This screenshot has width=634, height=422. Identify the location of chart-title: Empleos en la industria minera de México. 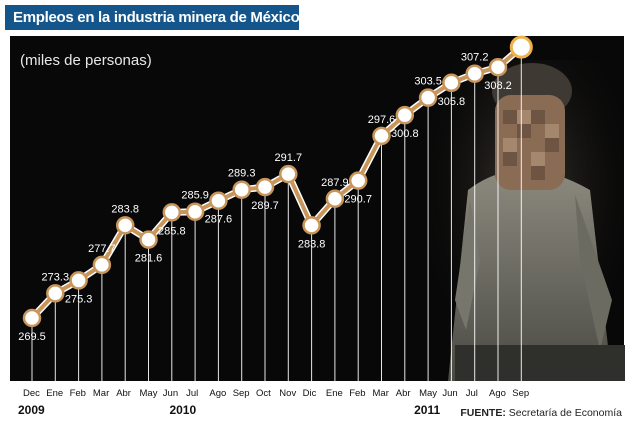
(156, 17).